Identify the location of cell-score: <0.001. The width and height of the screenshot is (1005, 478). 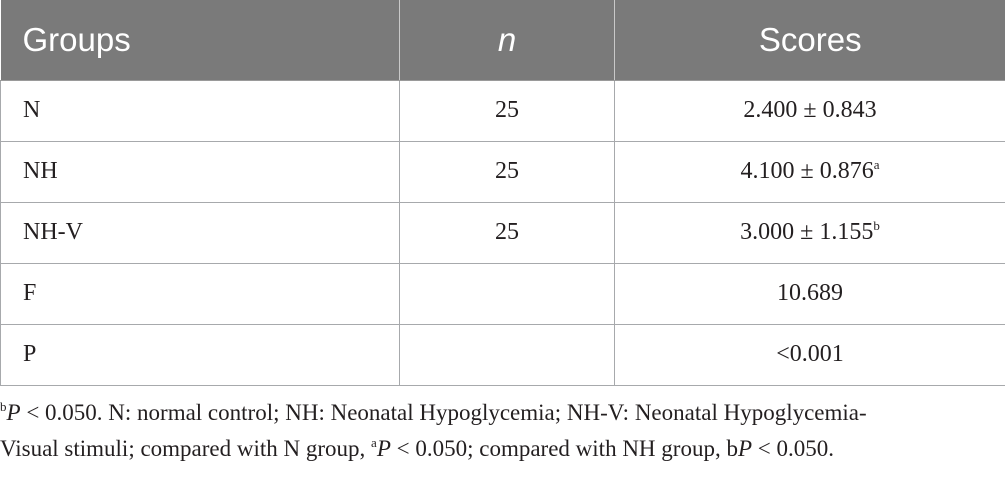
(809, 354).